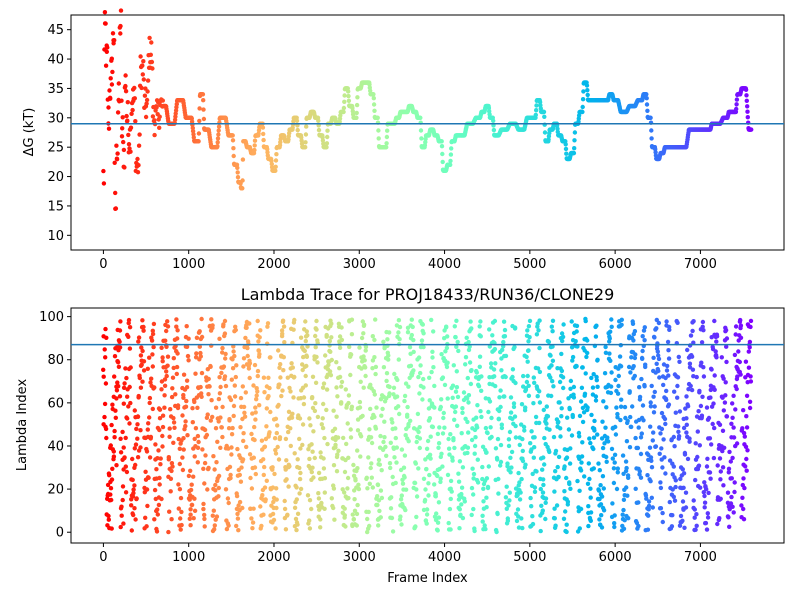 The height and width of the screenshot is (600, 800). What do you see at coordinates (188, 264) in the screenshot?
I see `x-tick-label: 1000` at bounding box center [188, 264].